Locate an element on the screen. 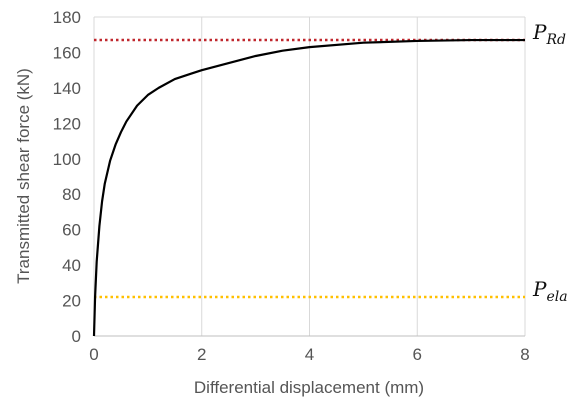 The image size is (581, 405). y-tick-label: 20 is located at coordinates (71, 301).